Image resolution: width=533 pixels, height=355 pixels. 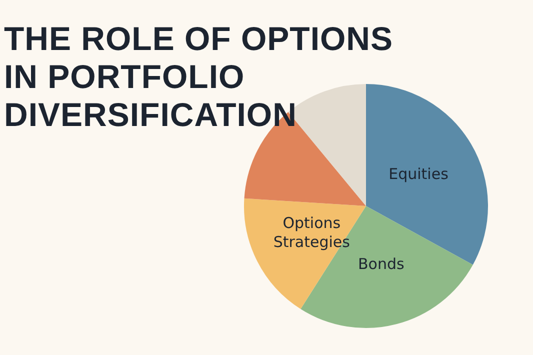 I want to click on slice-label: Bonds, so click(x=381, y=263).